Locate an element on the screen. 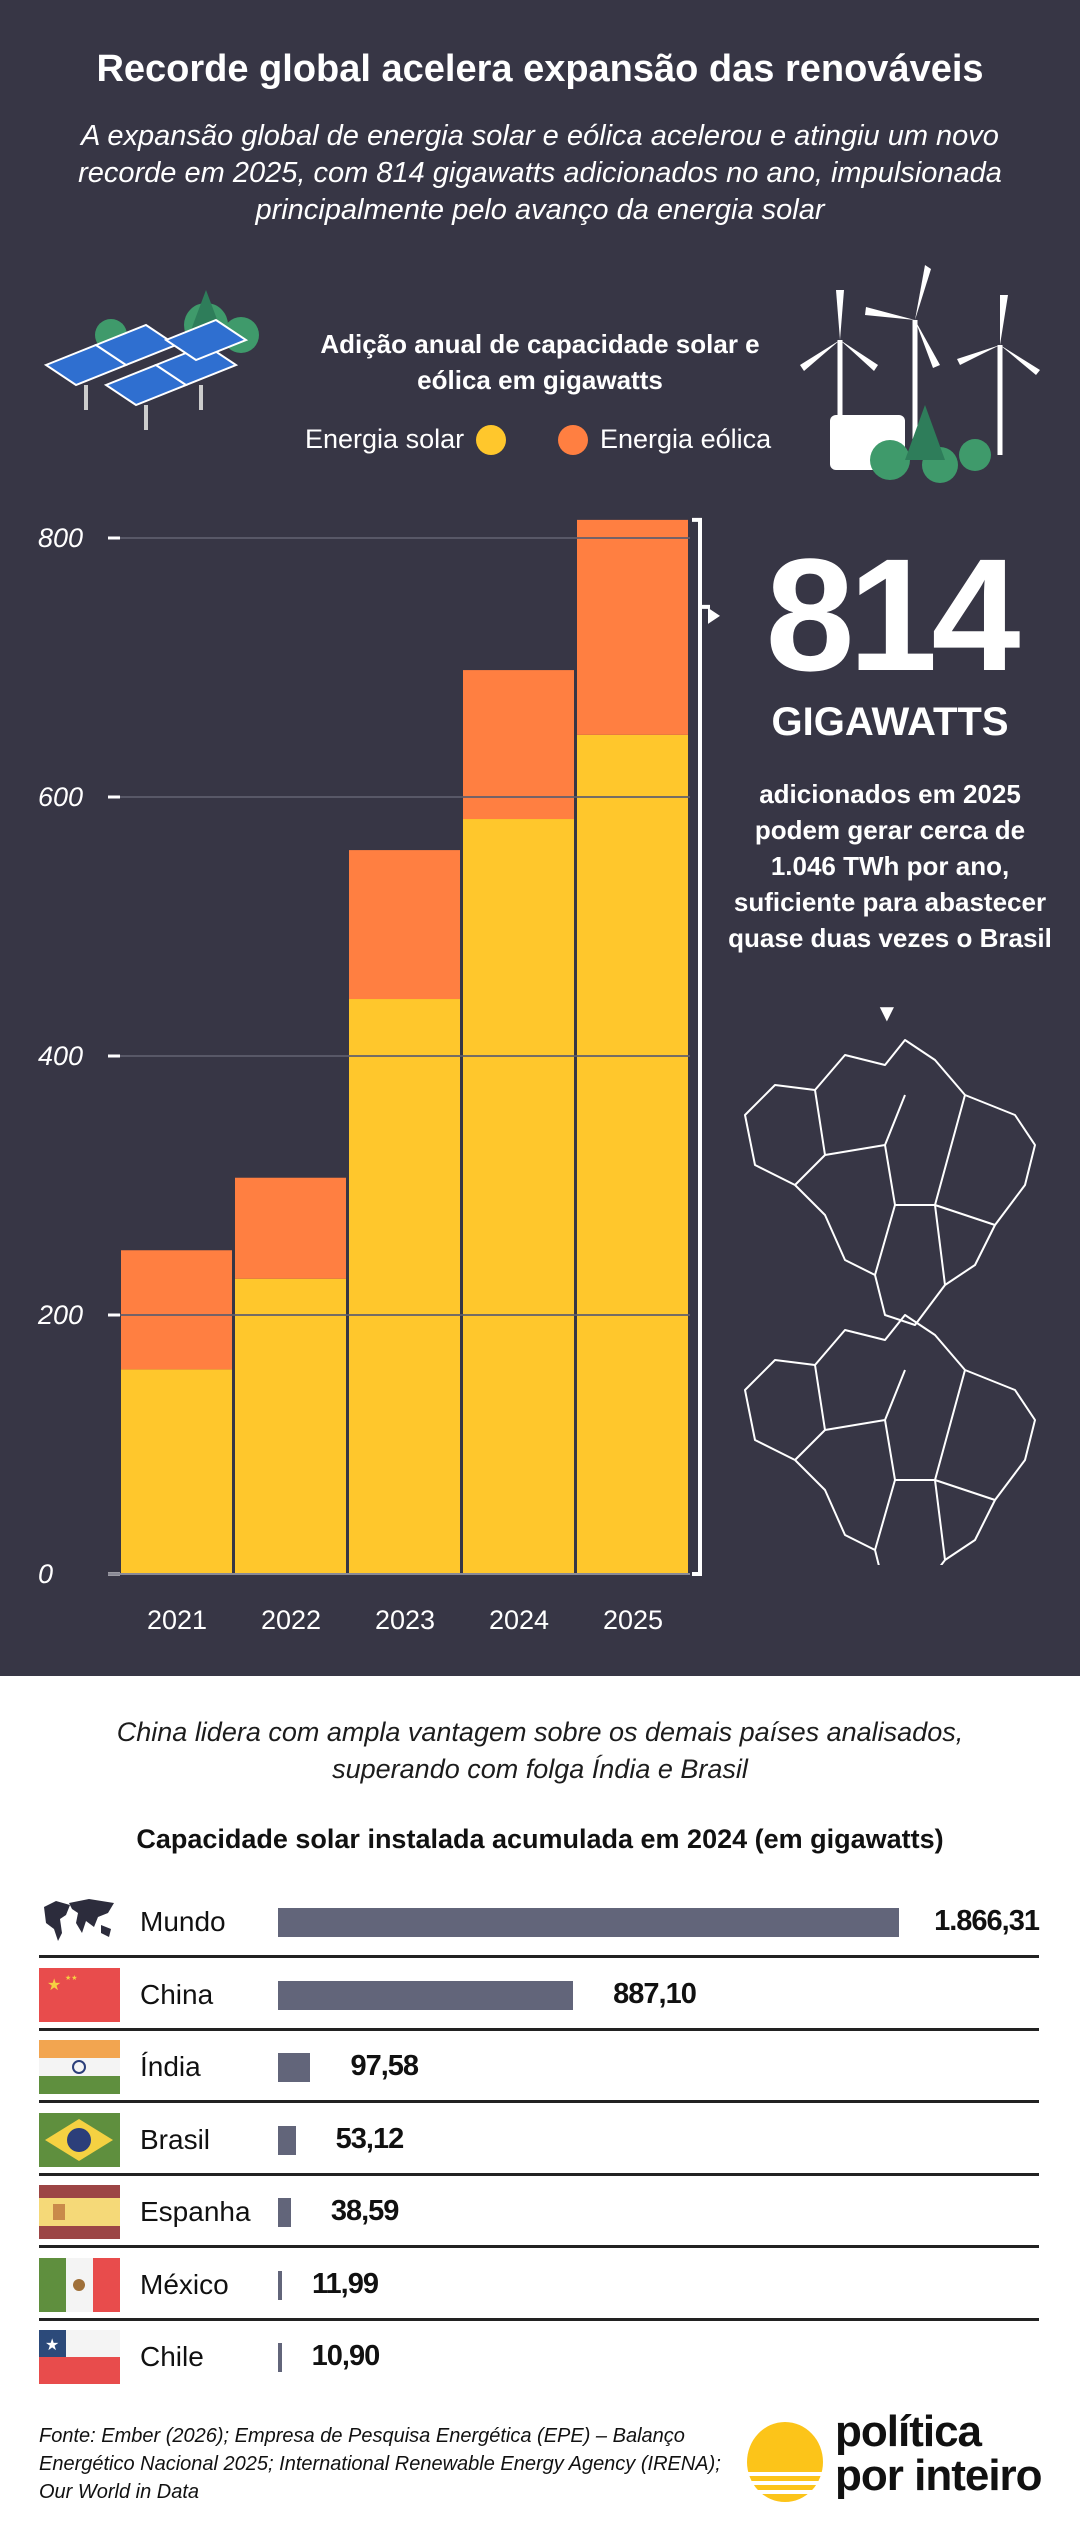  logo-line-1: política is located at coordinates (908, 2431).